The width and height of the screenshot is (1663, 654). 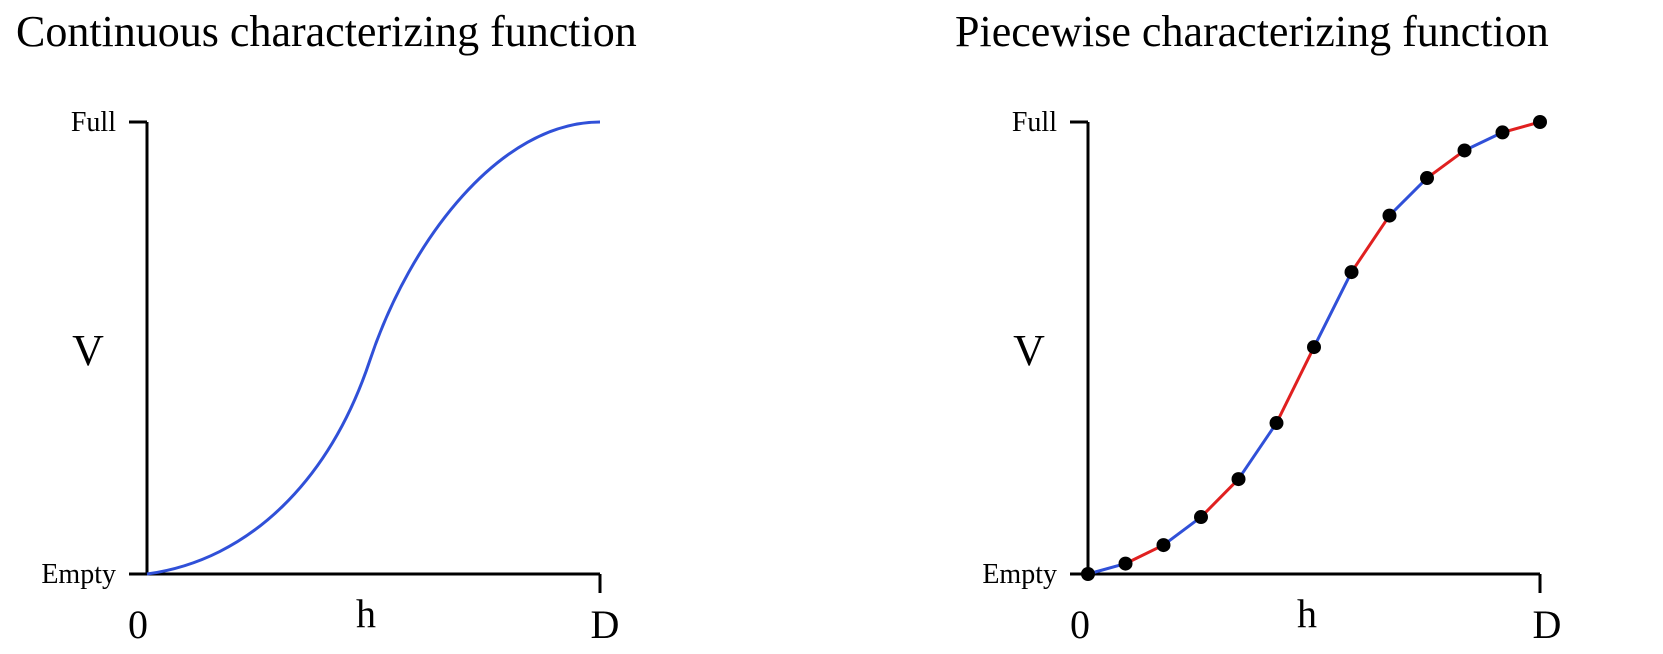 I want to click on continuous-panel-title: Continuous characterizing function, so click(x=326, y=31).